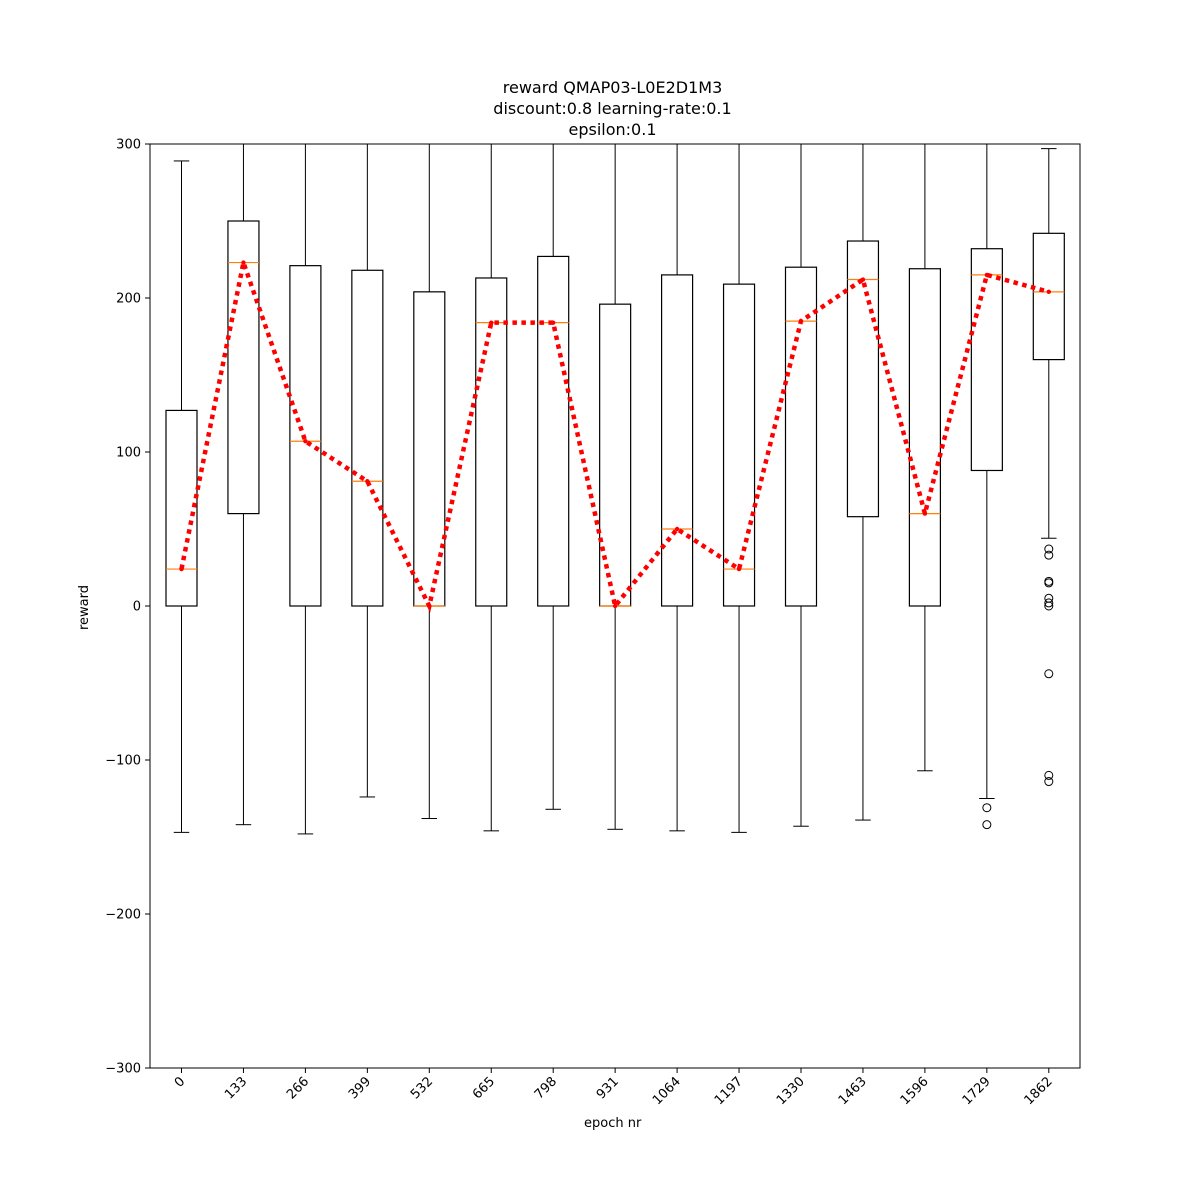  Describe the element at coordinates (612, 87) in the screenshot. I see `chart-title-line-1: reward QMAP03-L0E2D1M3` at that location.